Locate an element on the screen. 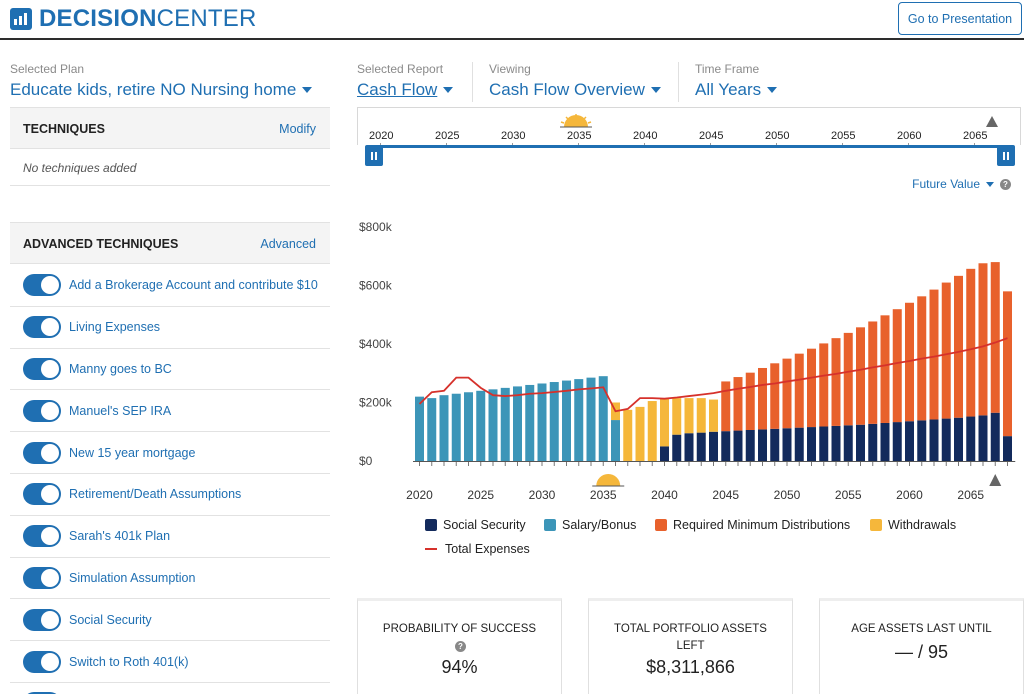 Image resolution: width=1024 pixels, height=694 pixels. probability-of-success-card: PROBABILITY OF SUCCESS ? 94% is located at coordinates (459, 646).